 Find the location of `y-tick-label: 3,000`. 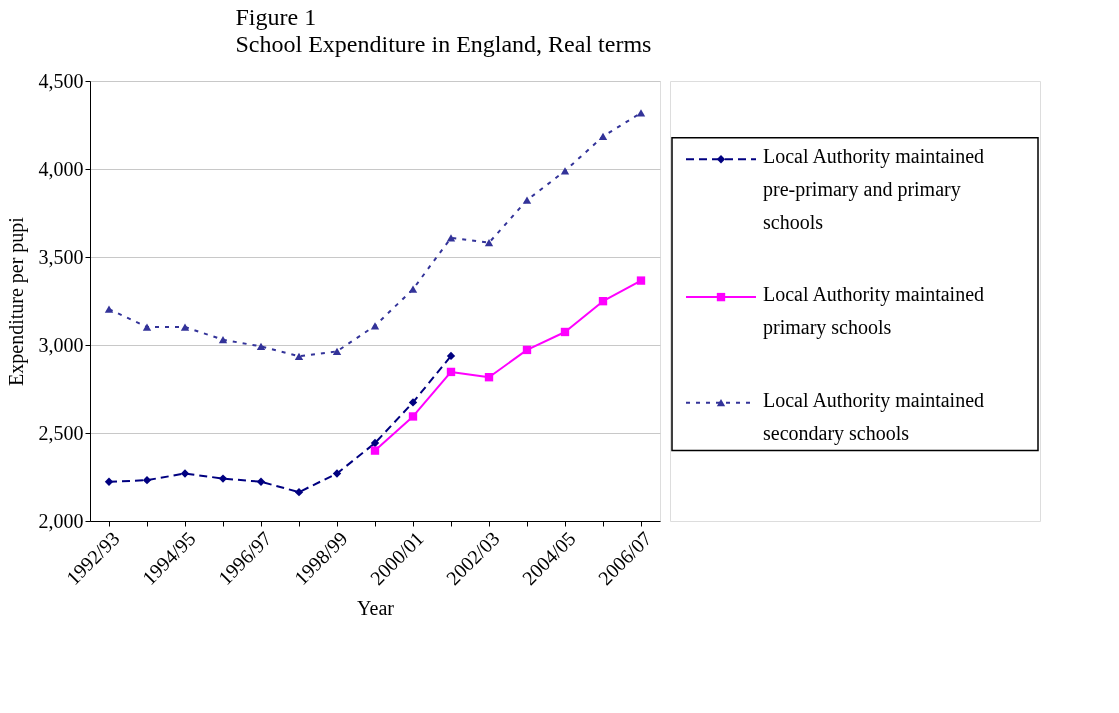

y-tick-label: 3,000 is located at coordinates (61, 344).